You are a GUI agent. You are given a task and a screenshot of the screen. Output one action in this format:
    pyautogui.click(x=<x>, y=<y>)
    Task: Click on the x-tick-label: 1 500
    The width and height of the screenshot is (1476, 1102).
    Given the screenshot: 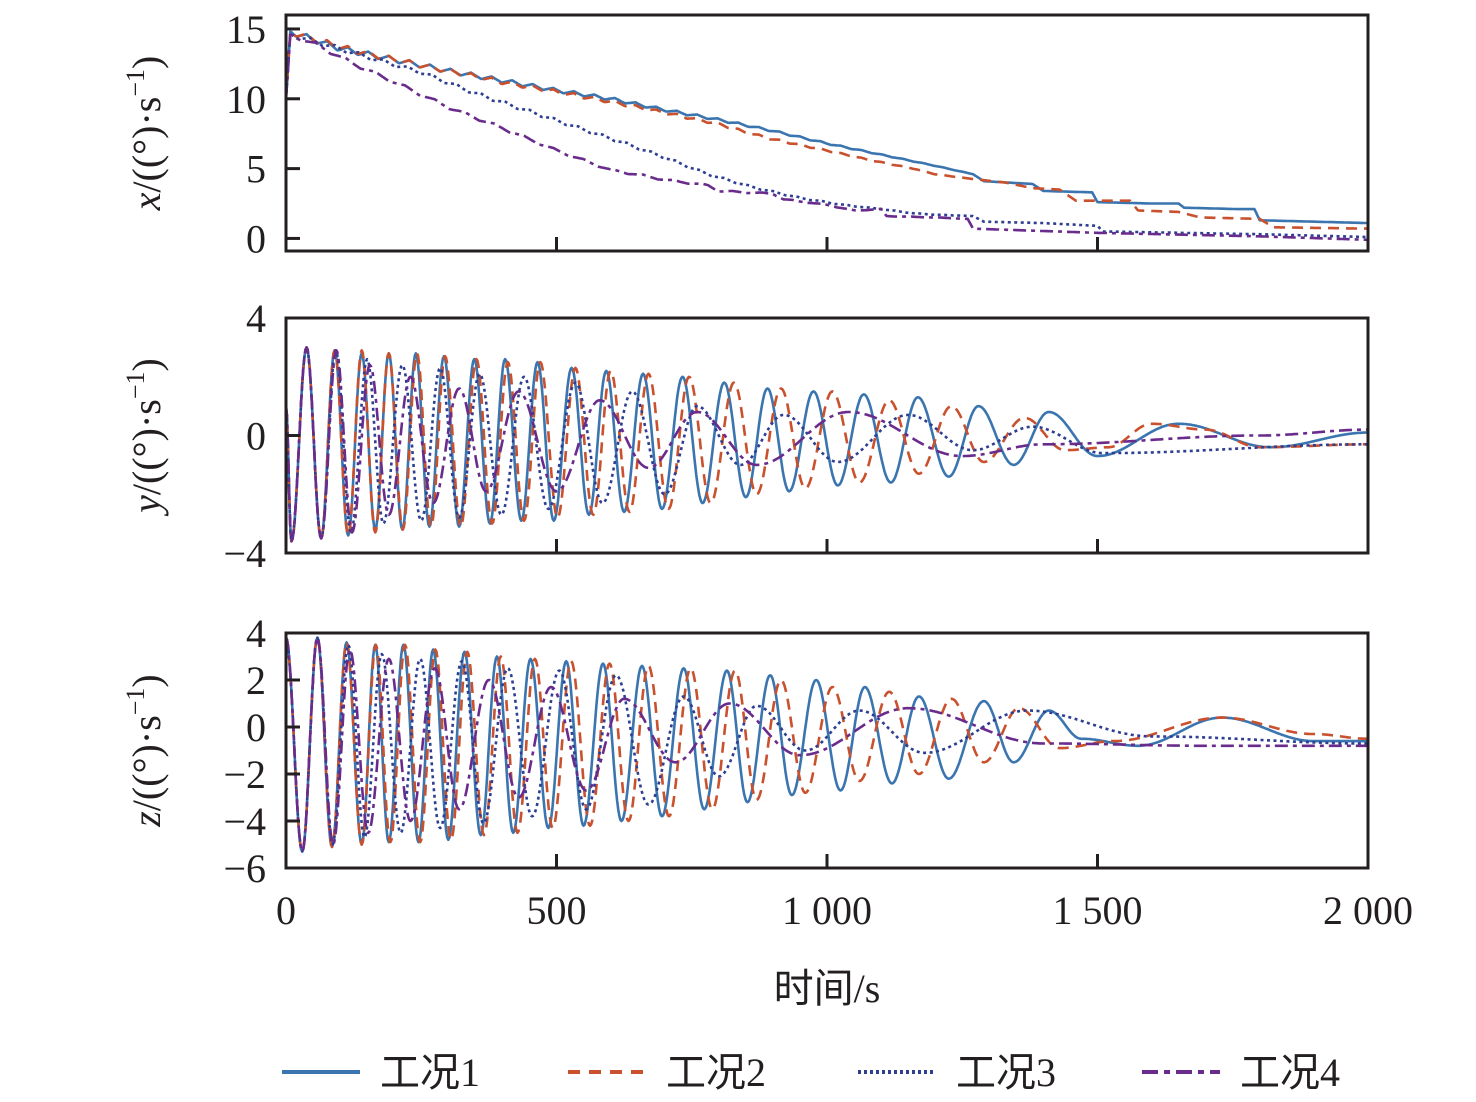 What is the action you would take?
    pyautogui.click(x=1098, y=910)
    